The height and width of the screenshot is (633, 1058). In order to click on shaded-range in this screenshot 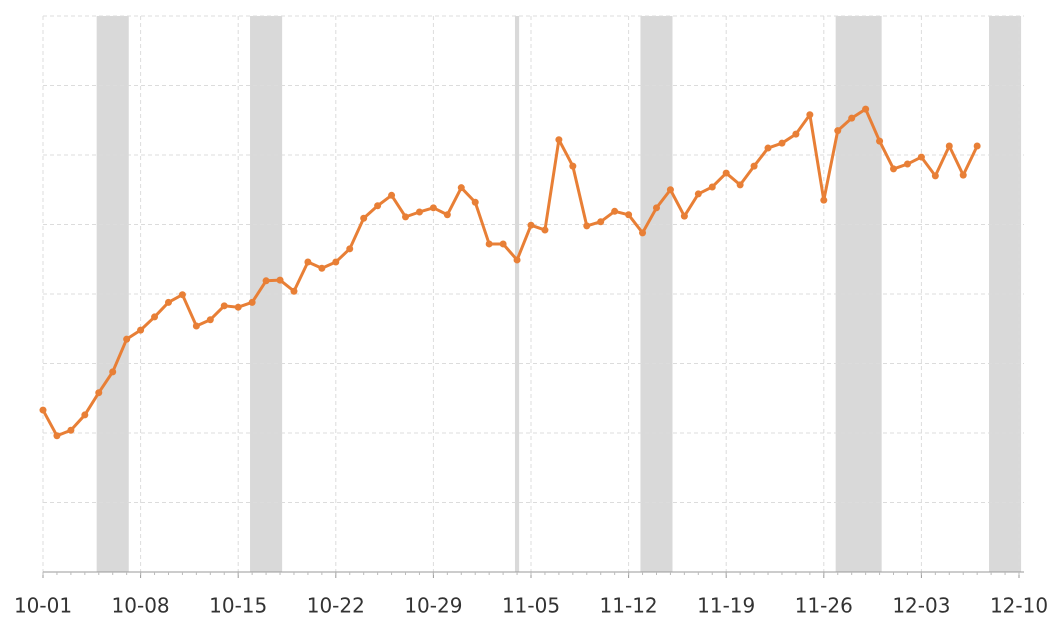, I will do `click(517, 294)`.